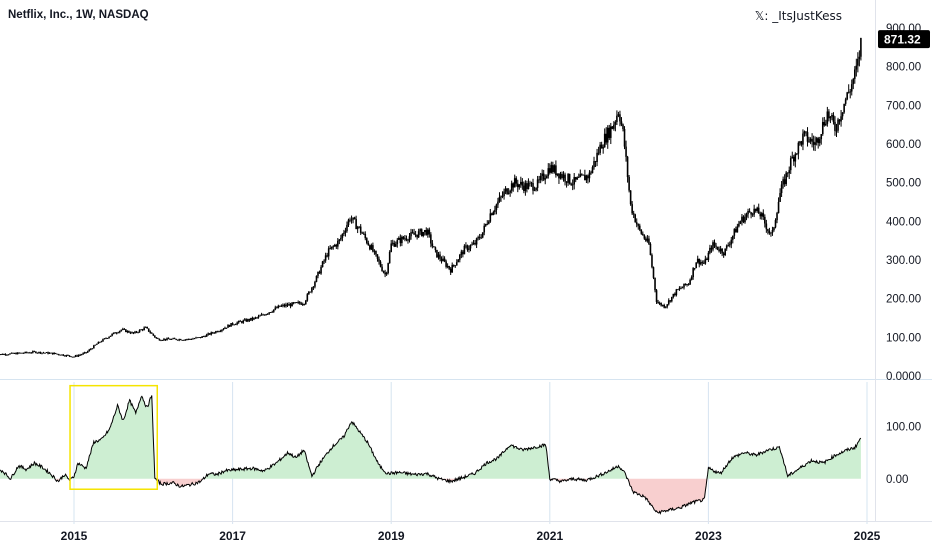 The image size is (932, 550). What do you see at coordinates (897, 480) in the screenshot?
I see `oscillator-axis-tick-label: 0.00` at bounding box center [897, 480].